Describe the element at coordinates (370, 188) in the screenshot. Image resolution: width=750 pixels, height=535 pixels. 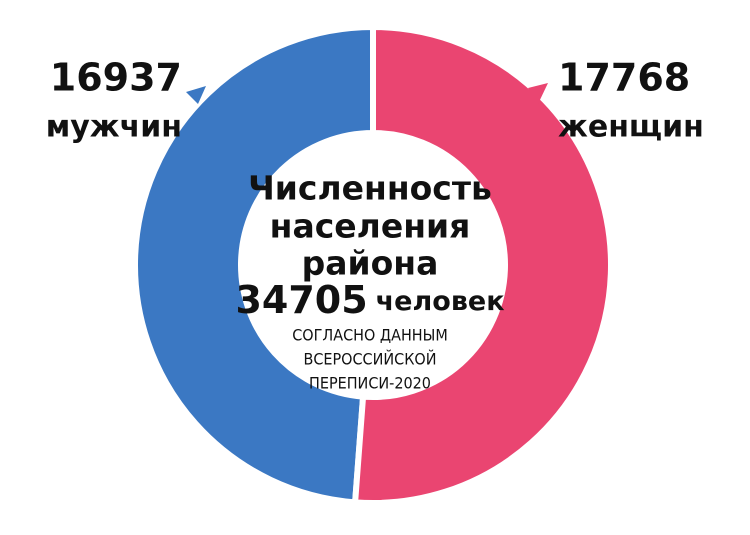
I see `center-title: Численность` at that location.